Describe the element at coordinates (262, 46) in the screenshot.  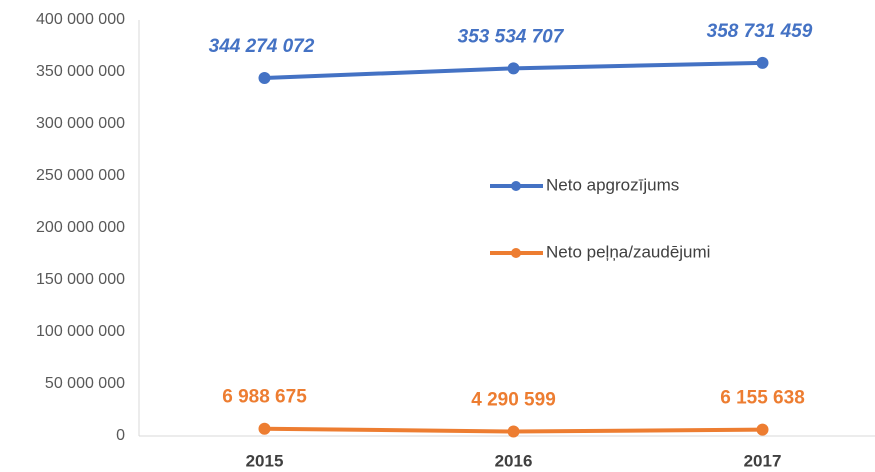
I see `data-label: 344 274 072` at that location.